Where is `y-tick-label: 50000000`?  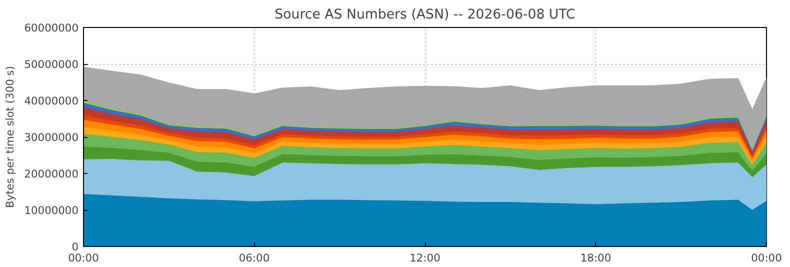
y-tick-label: 50000000 is located at coordinates (51, 64).